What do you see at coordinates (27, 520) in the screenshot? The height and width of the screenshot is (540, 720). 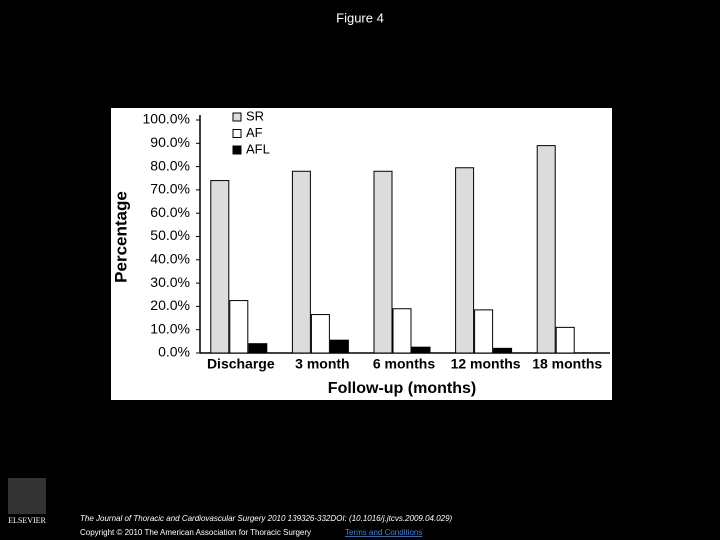 I see `publisher-name: ELSEVIER` at bounding box center [27, 520].